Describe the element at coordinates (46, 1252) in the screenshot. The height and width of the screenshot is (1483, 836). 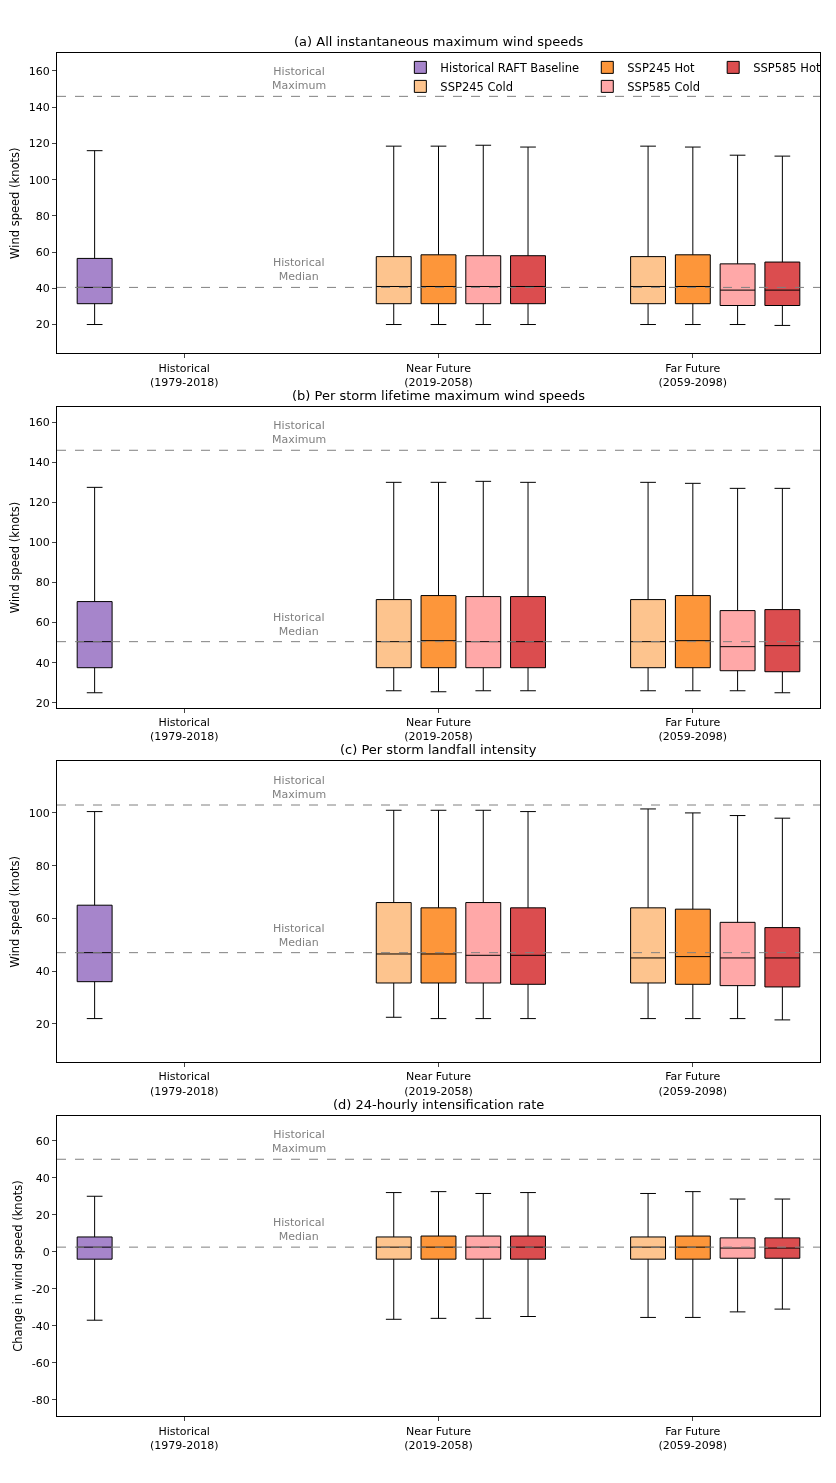
I see `y-tick-label: 0` at that location.